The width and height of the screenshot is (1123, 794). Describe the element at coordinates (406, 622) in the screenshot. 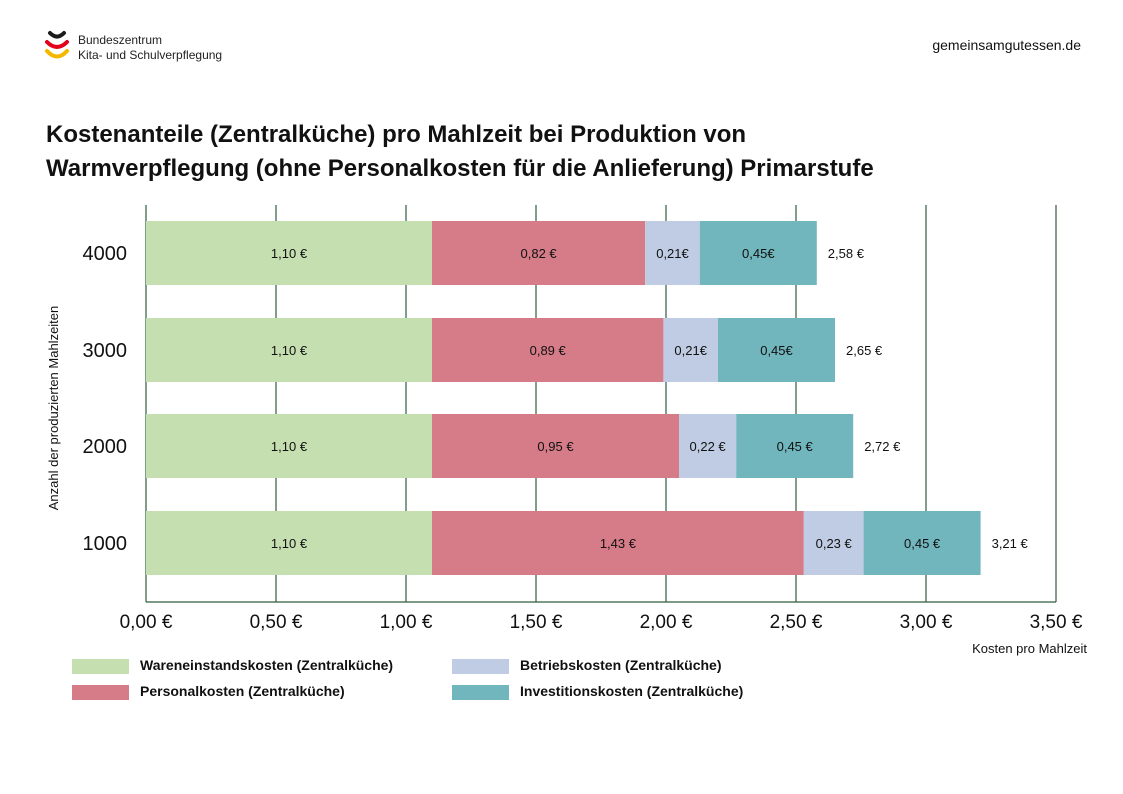

I see `x-tick-label: 1,00 €` at that location.